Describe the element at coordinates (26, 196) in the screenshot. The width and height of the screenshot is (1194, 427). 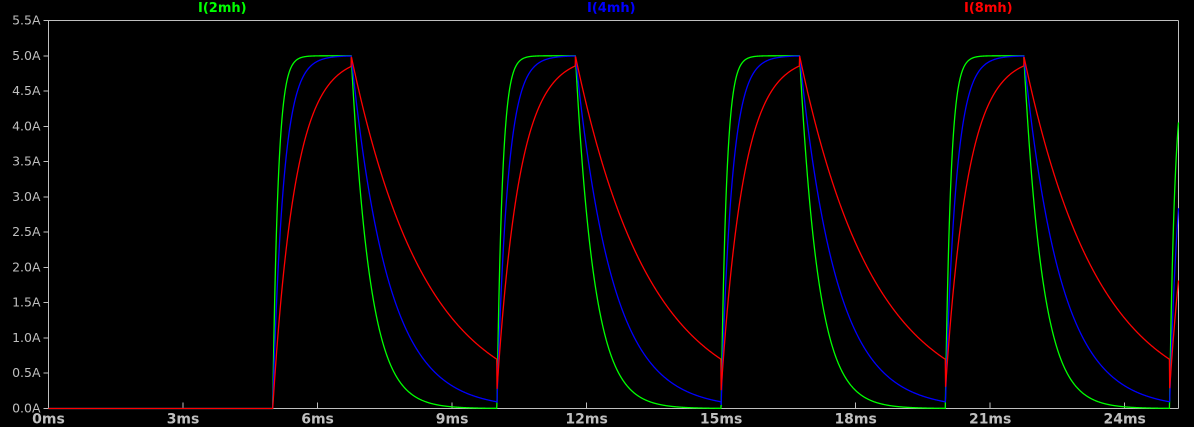
I see `y-tick-label: 3.0A` at that location.